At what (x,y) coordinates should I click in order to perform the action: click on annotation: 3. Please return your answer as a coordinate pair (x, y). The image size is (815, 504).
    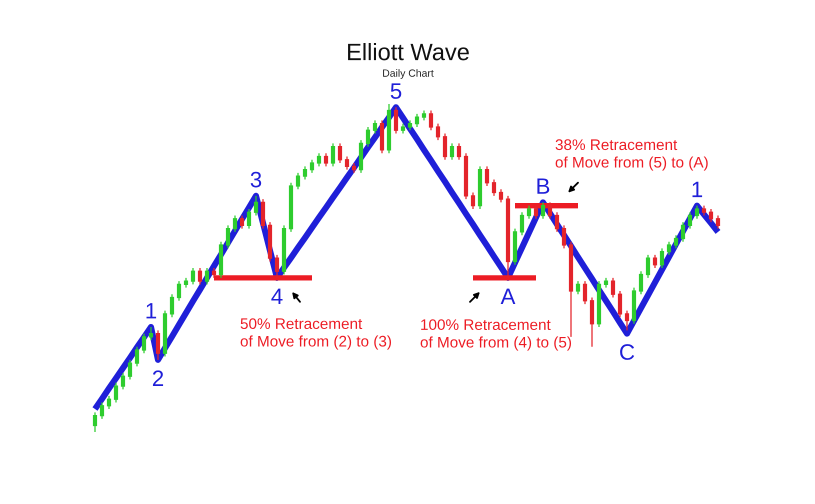
    Looking at the image, I should click on (256, 180).